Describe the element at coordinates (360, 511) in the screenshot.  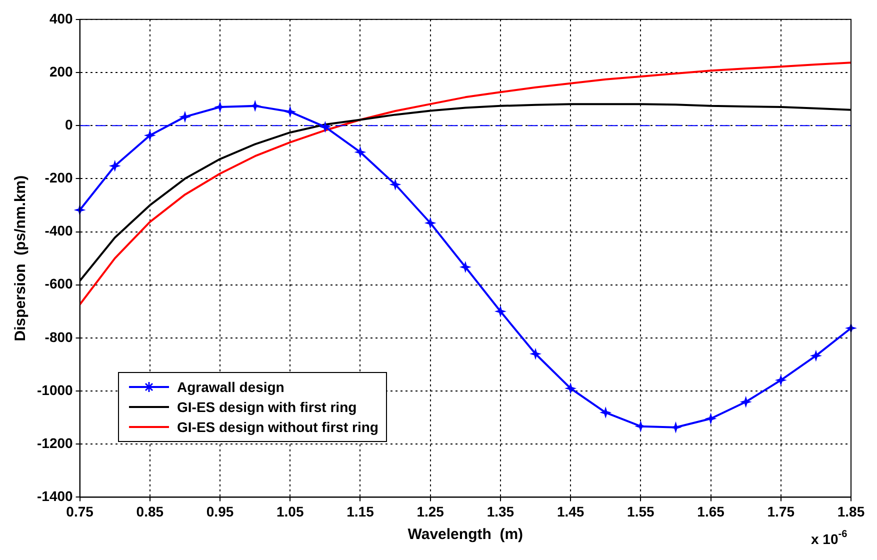
I see `x-tick-label: 1.15` at that location.